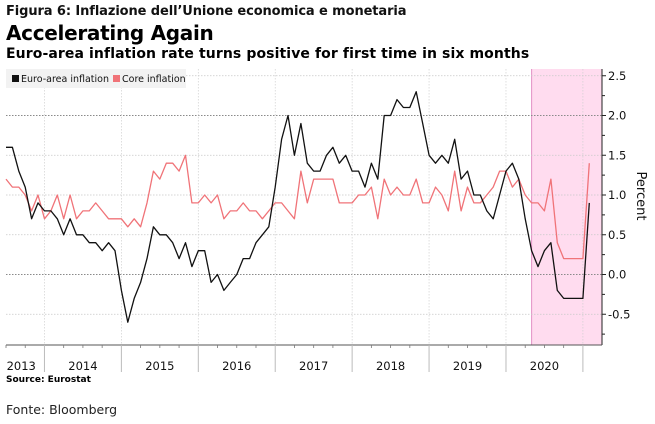 Image resolution: width=655 pixels, height=424 pixels. Describe the element at coordinates (313, 366) in the screenshot. I see `x-tick-label: 2017` at that location.